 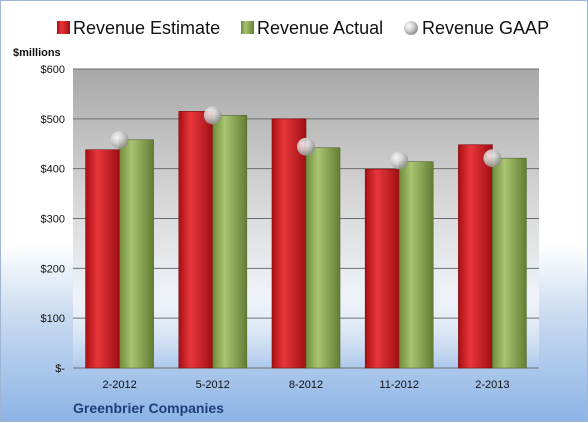 I want to click on legend-label-estimate: Revenue Estimate, so click(x=146, y=28).